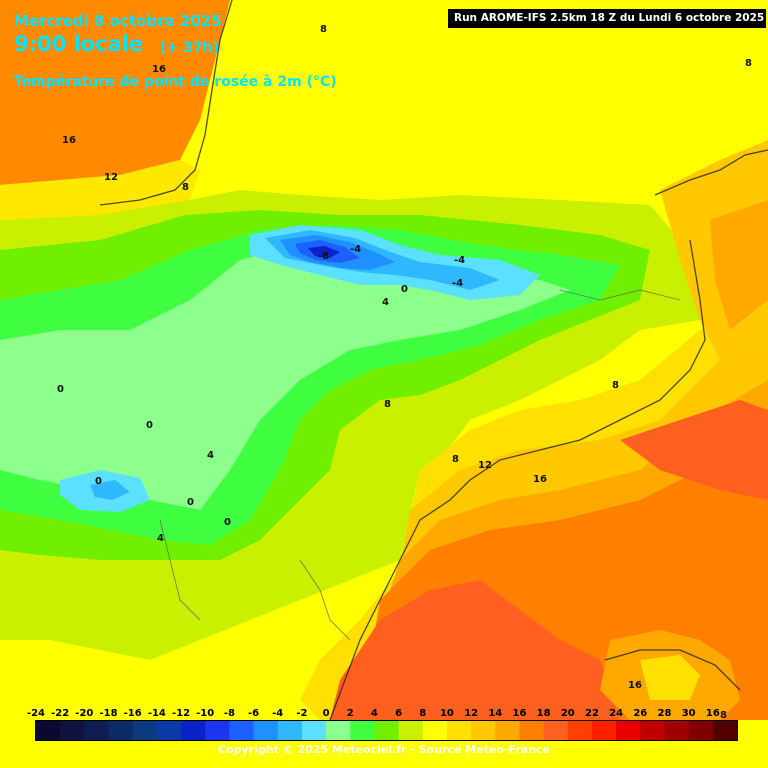 The image size is (768, 768). I want to click on legend-tick-label: 8, so click(422, 713).